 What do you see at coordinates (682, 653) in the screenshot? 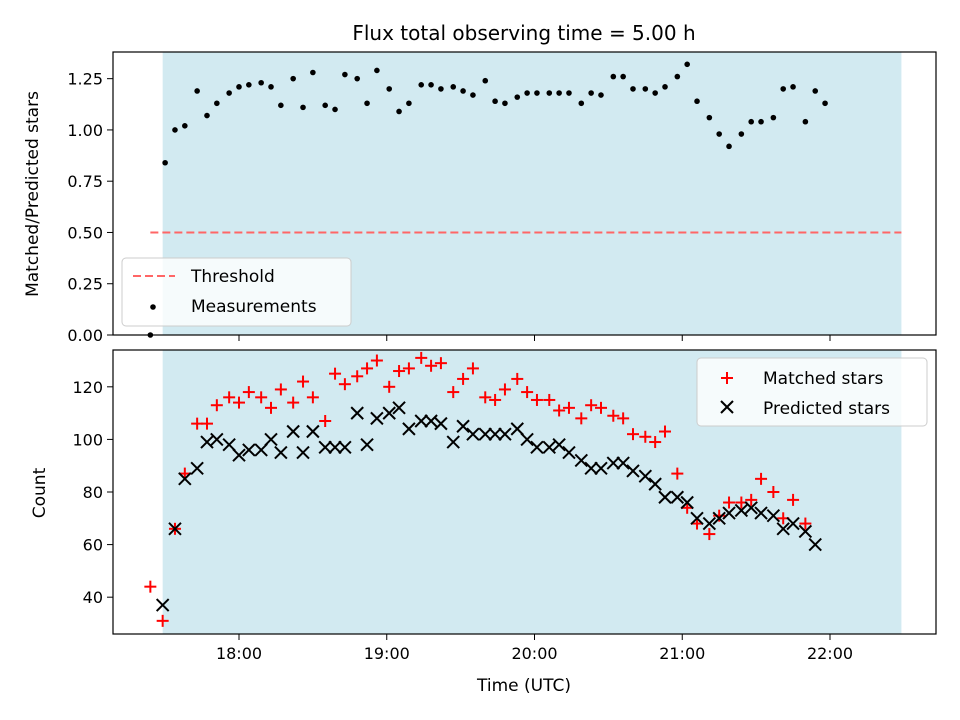
I see `x-tick-label: 21:00` at bounding box center [682, 653].